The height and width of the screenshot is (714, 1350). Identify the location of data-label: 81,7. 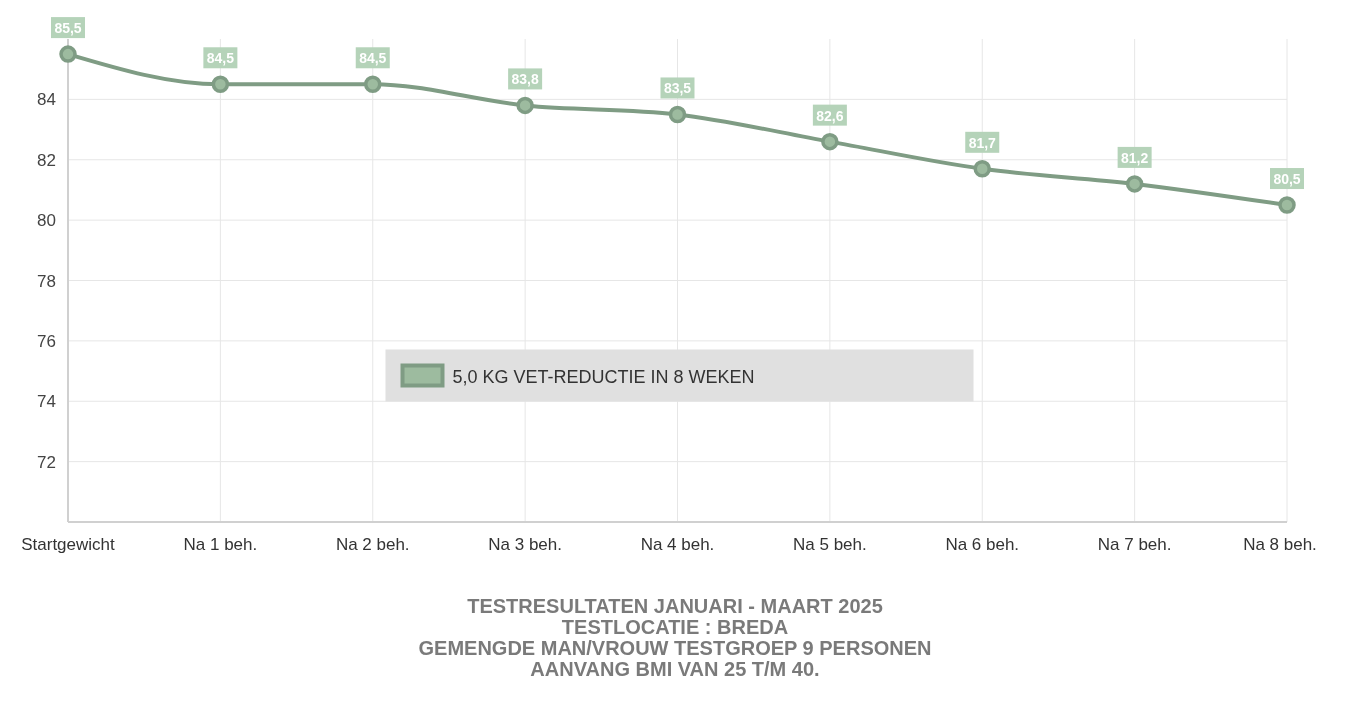
(982, 142).